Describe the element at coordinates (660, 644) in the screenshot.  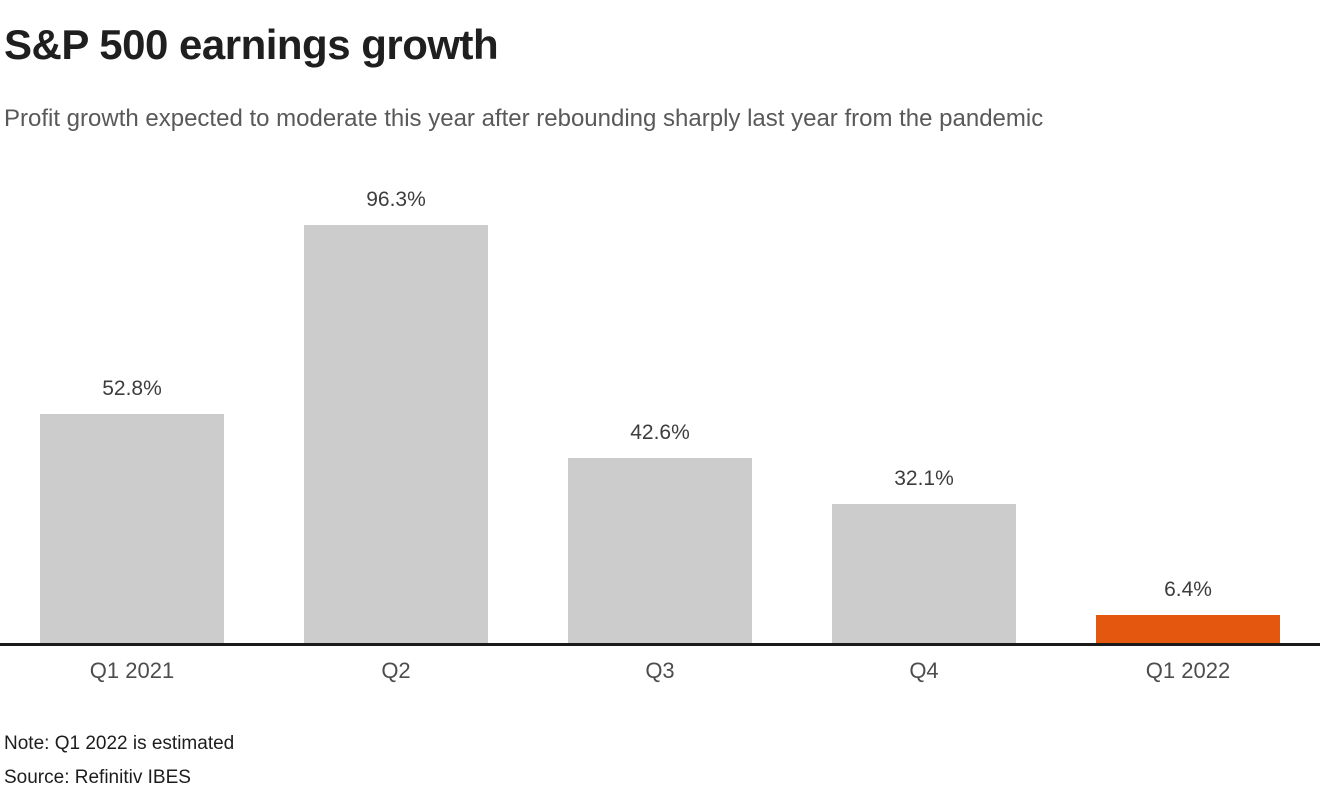
I see `x-axis-line` at that location.